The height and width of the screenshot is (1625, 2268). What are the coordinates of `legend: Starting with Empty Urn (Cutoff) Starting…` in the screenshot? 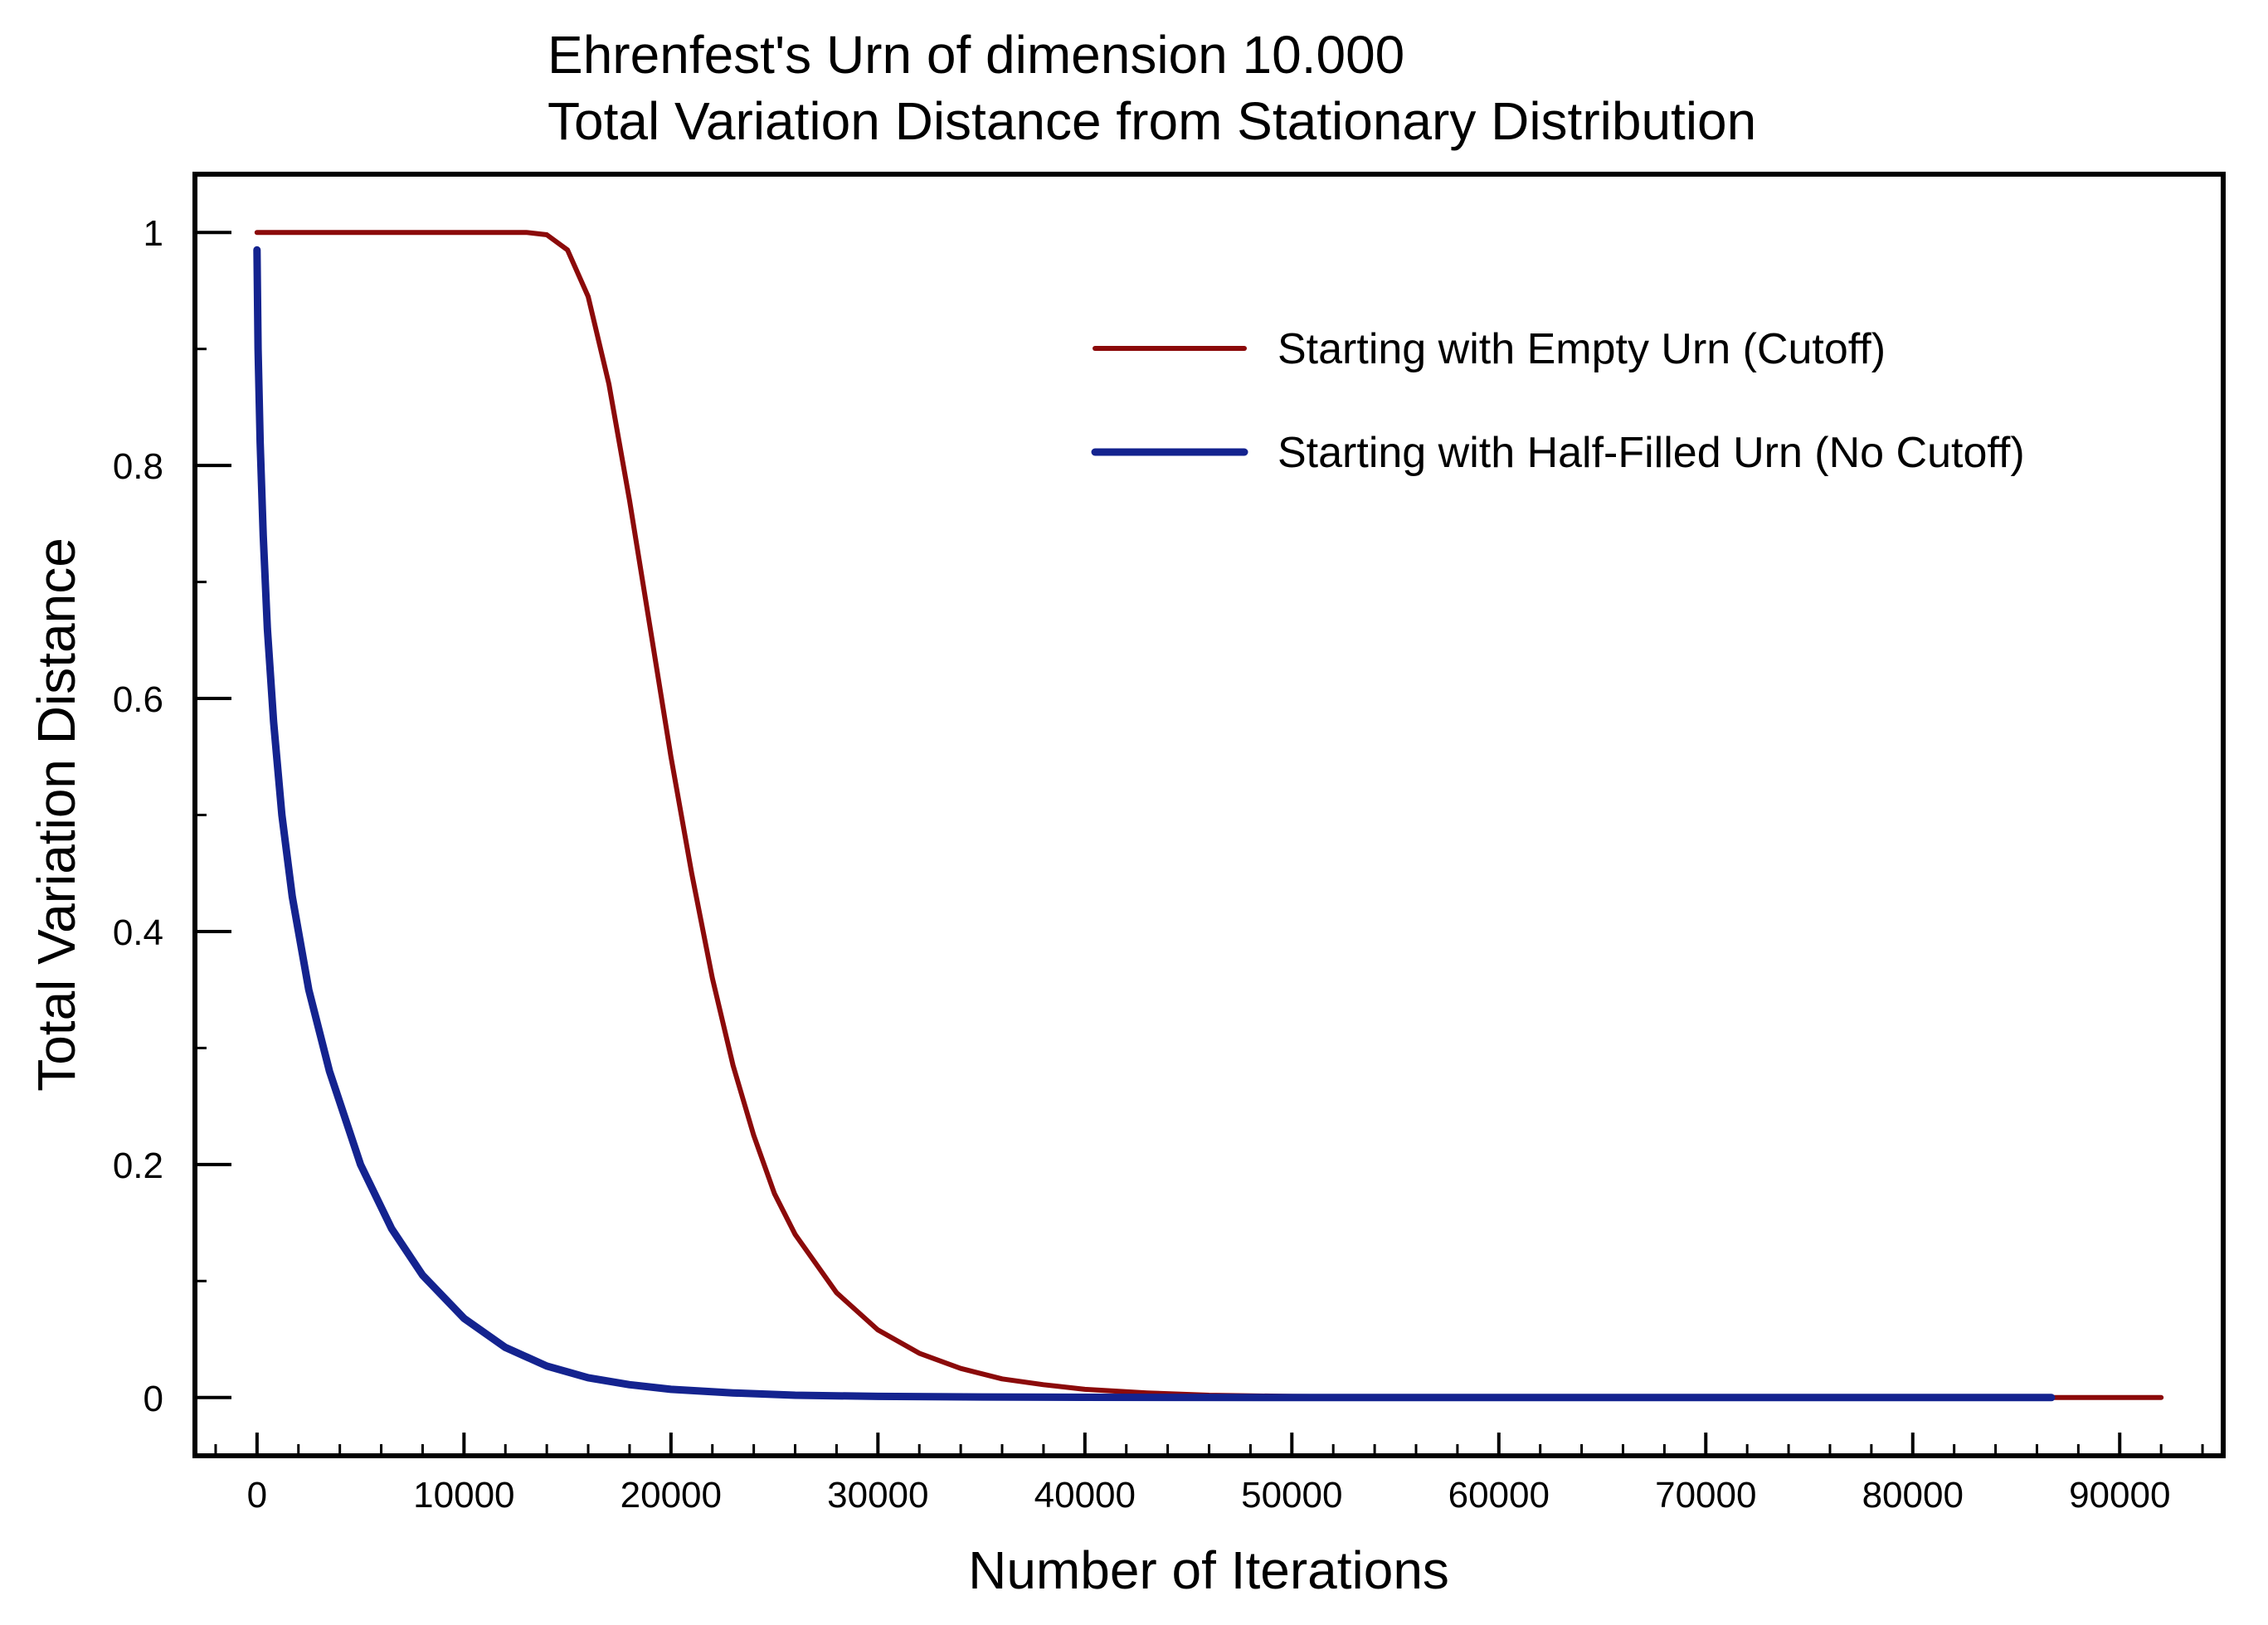 It's located at (1558, 401).